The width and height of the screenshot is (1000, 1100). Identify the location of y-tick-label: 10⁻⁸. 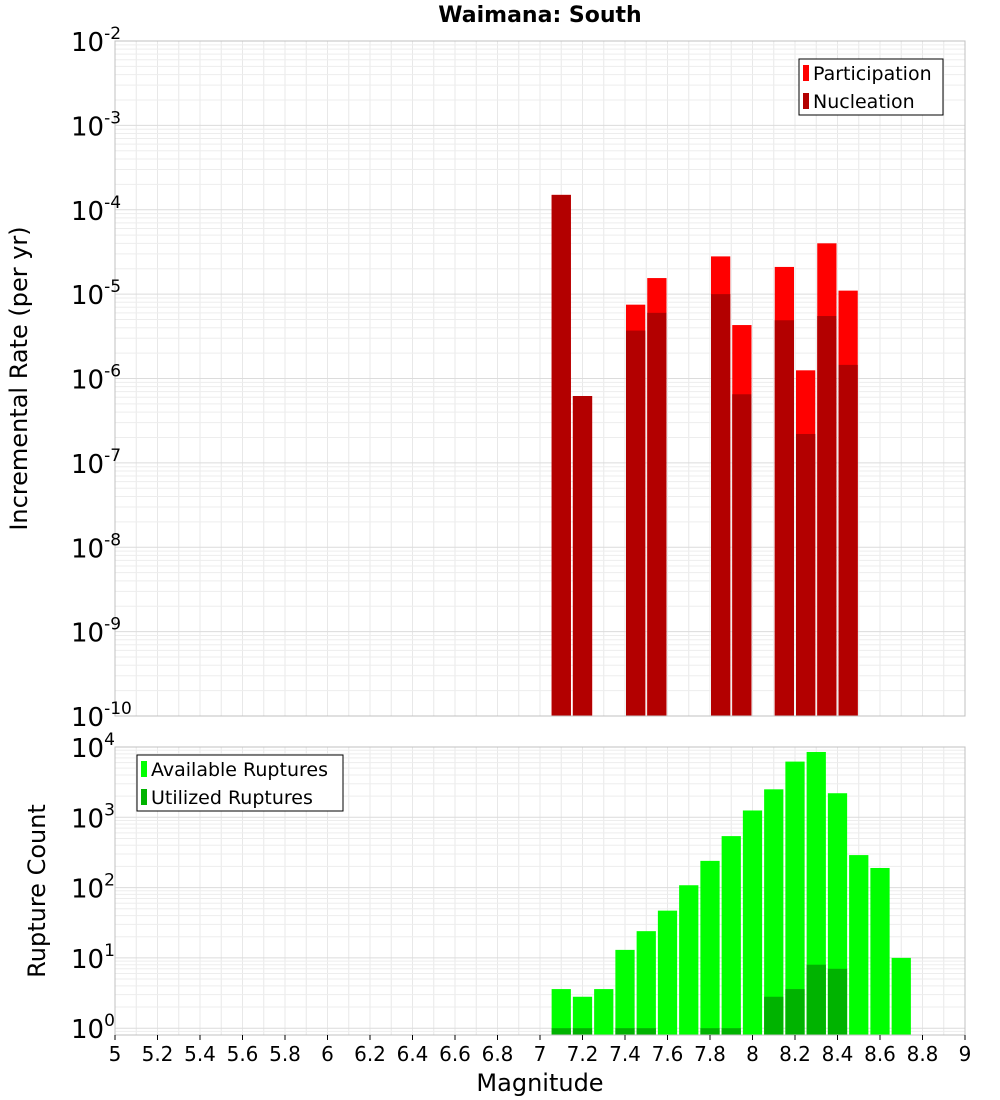
(96, 547).